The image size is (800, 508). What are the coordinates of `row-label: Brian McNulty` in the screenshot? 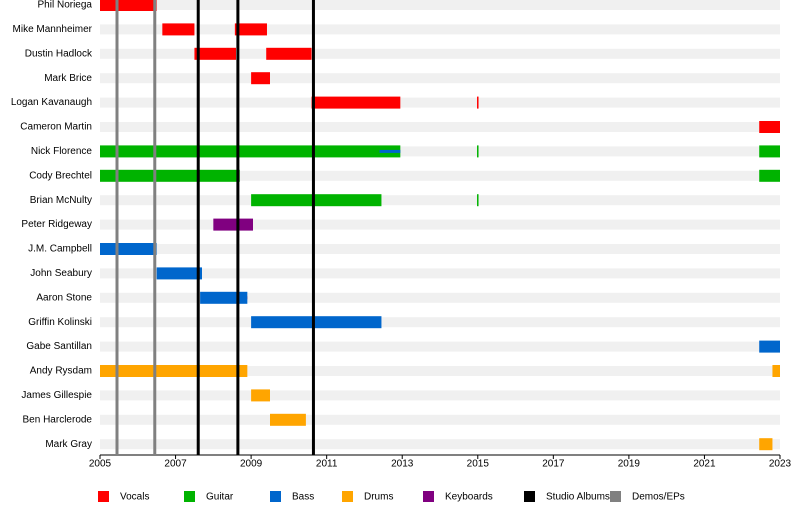 It's located at (61, 200).